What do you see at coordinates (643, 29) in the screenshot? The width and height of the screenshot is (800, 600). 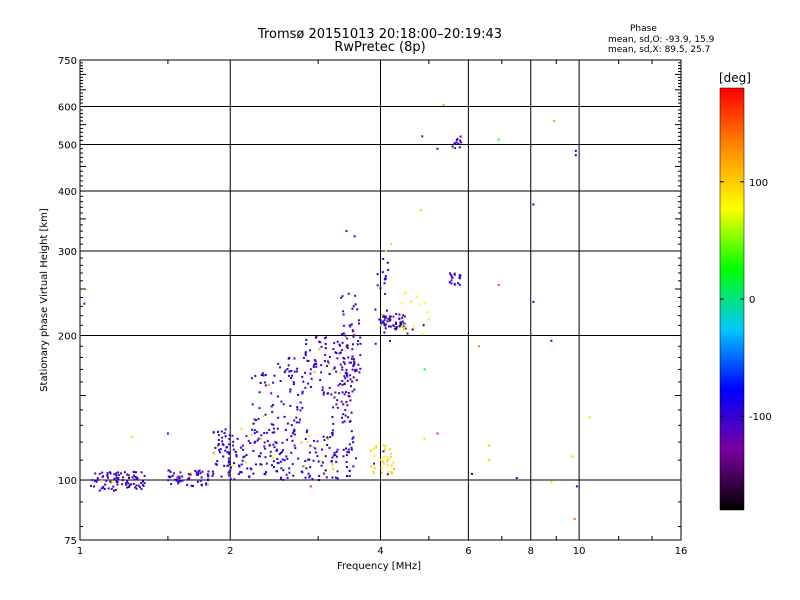 I see `phase-stats-title: Phase` at bounding box center [643, 29].